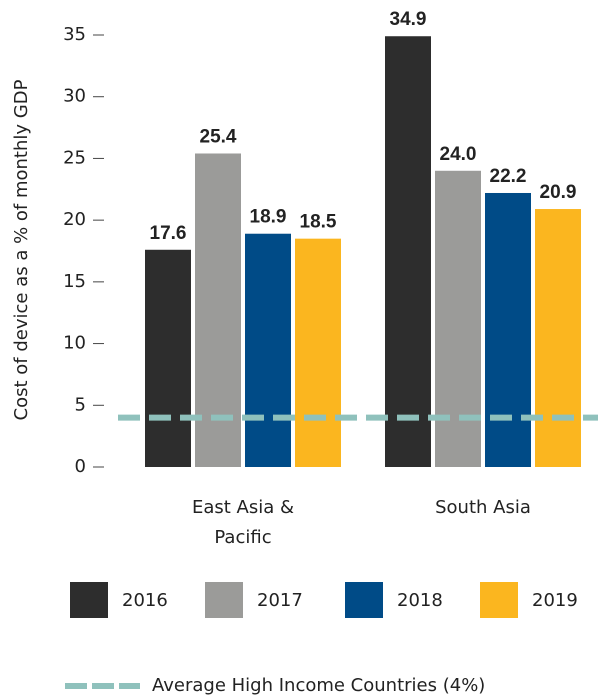 This screenshot has height=697, width=598. I want to click on legend-label: 2016, so click(145, 600).